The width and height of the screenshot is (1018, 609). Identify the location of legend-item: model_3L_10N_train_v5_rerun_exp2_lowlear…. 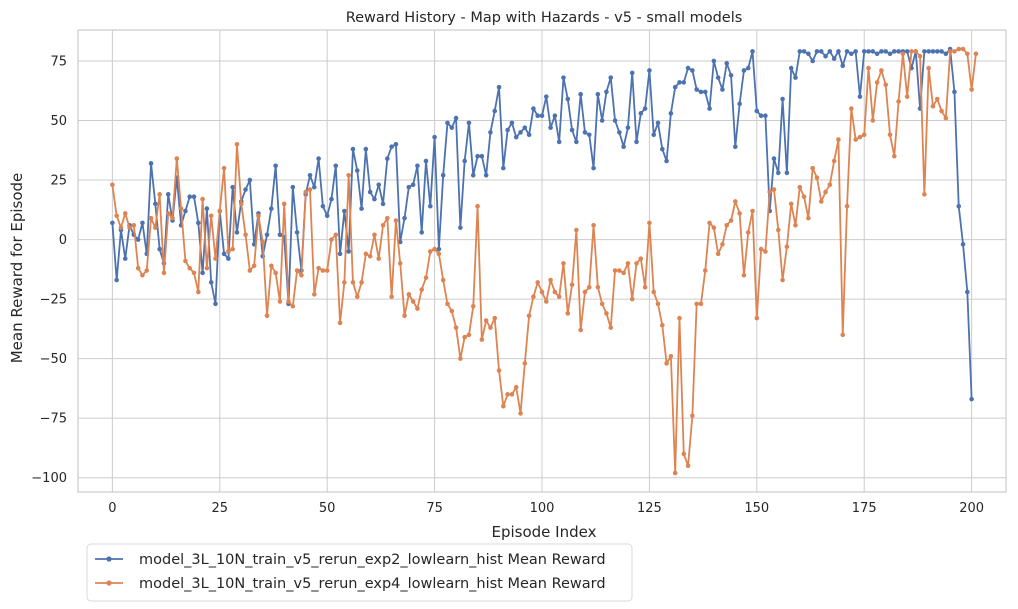
(350, 560).